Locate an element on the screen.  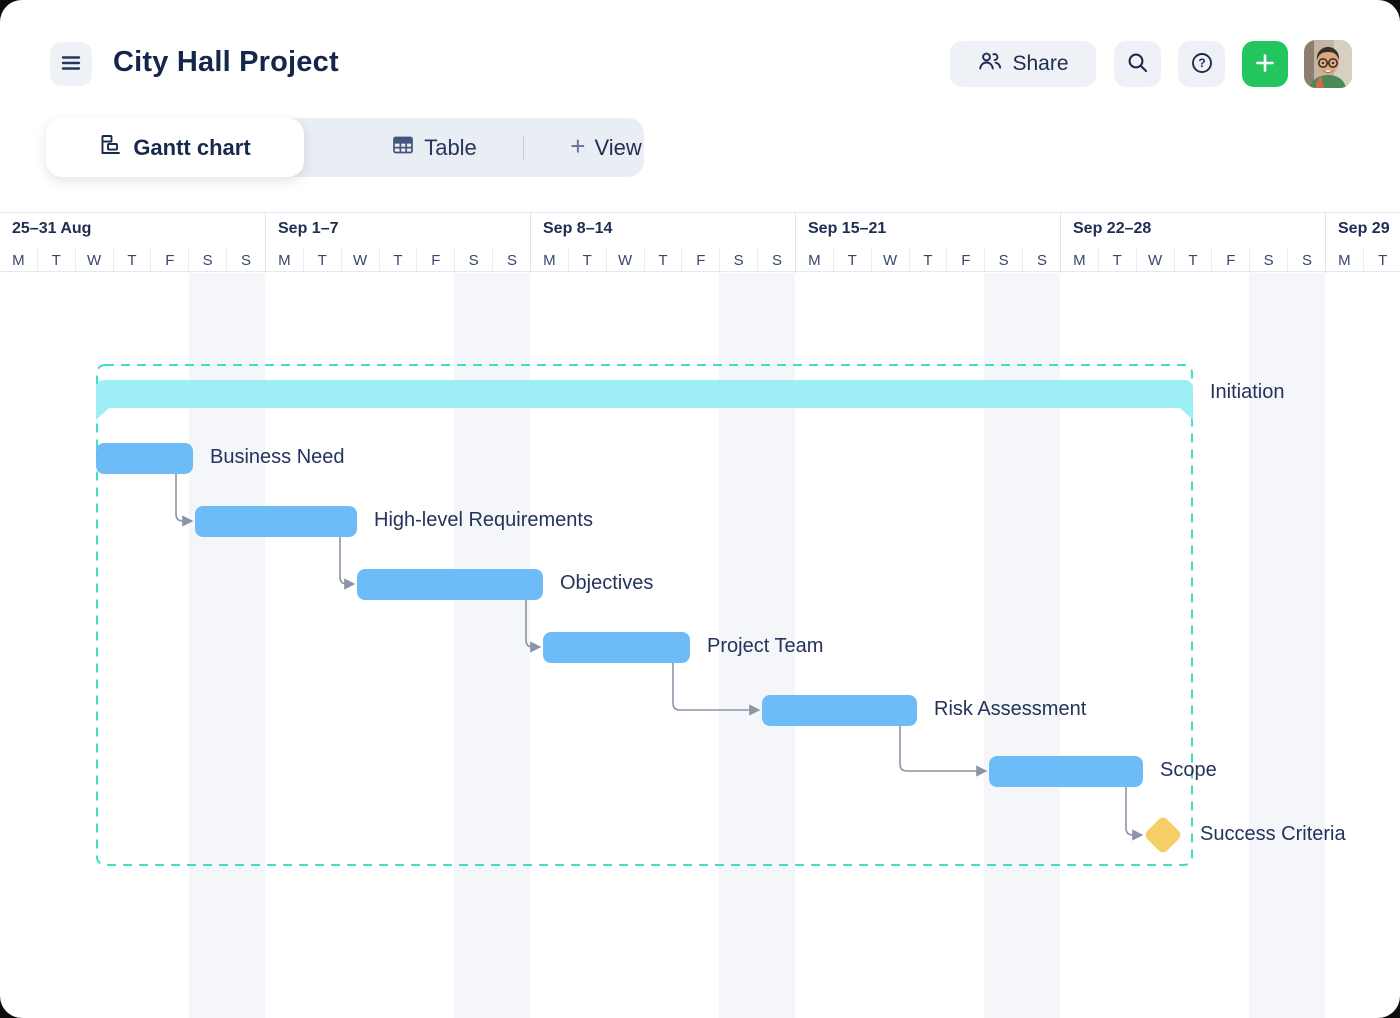
plus-icon is located at coordinates (1265, 64).